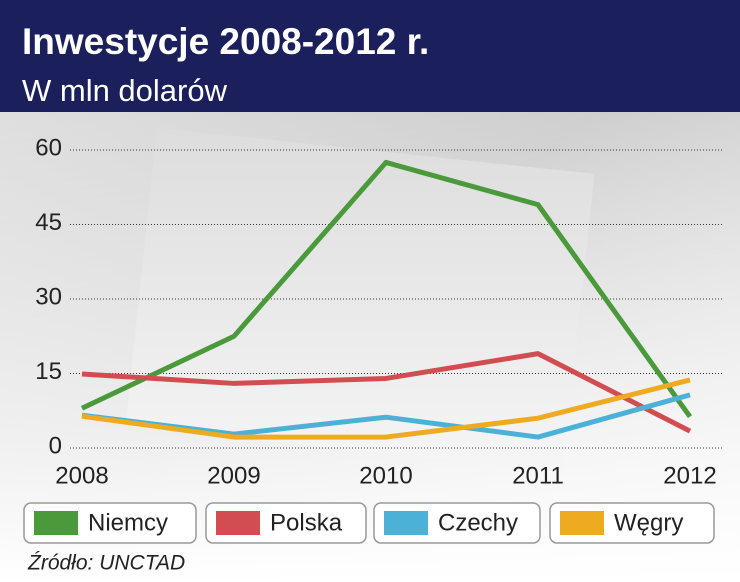 This screenshot has width=740, height=582. Describe the element at coordinates (385, 475) in the screenshot. I see `x-tick-label: 2010` at that location.